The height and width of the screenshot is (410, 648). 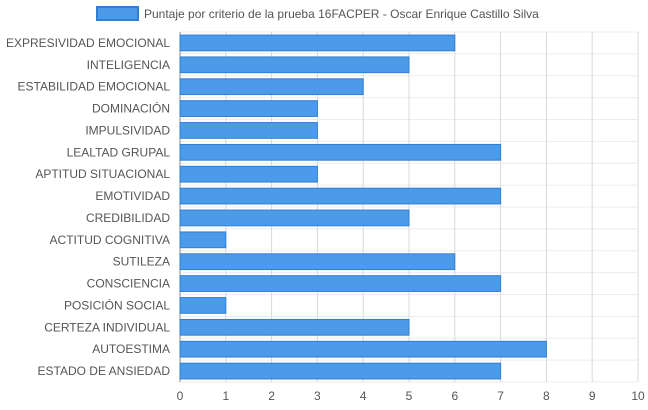 I want to click on category-label: AUTOESTIMA, so click(x=131, y=349).